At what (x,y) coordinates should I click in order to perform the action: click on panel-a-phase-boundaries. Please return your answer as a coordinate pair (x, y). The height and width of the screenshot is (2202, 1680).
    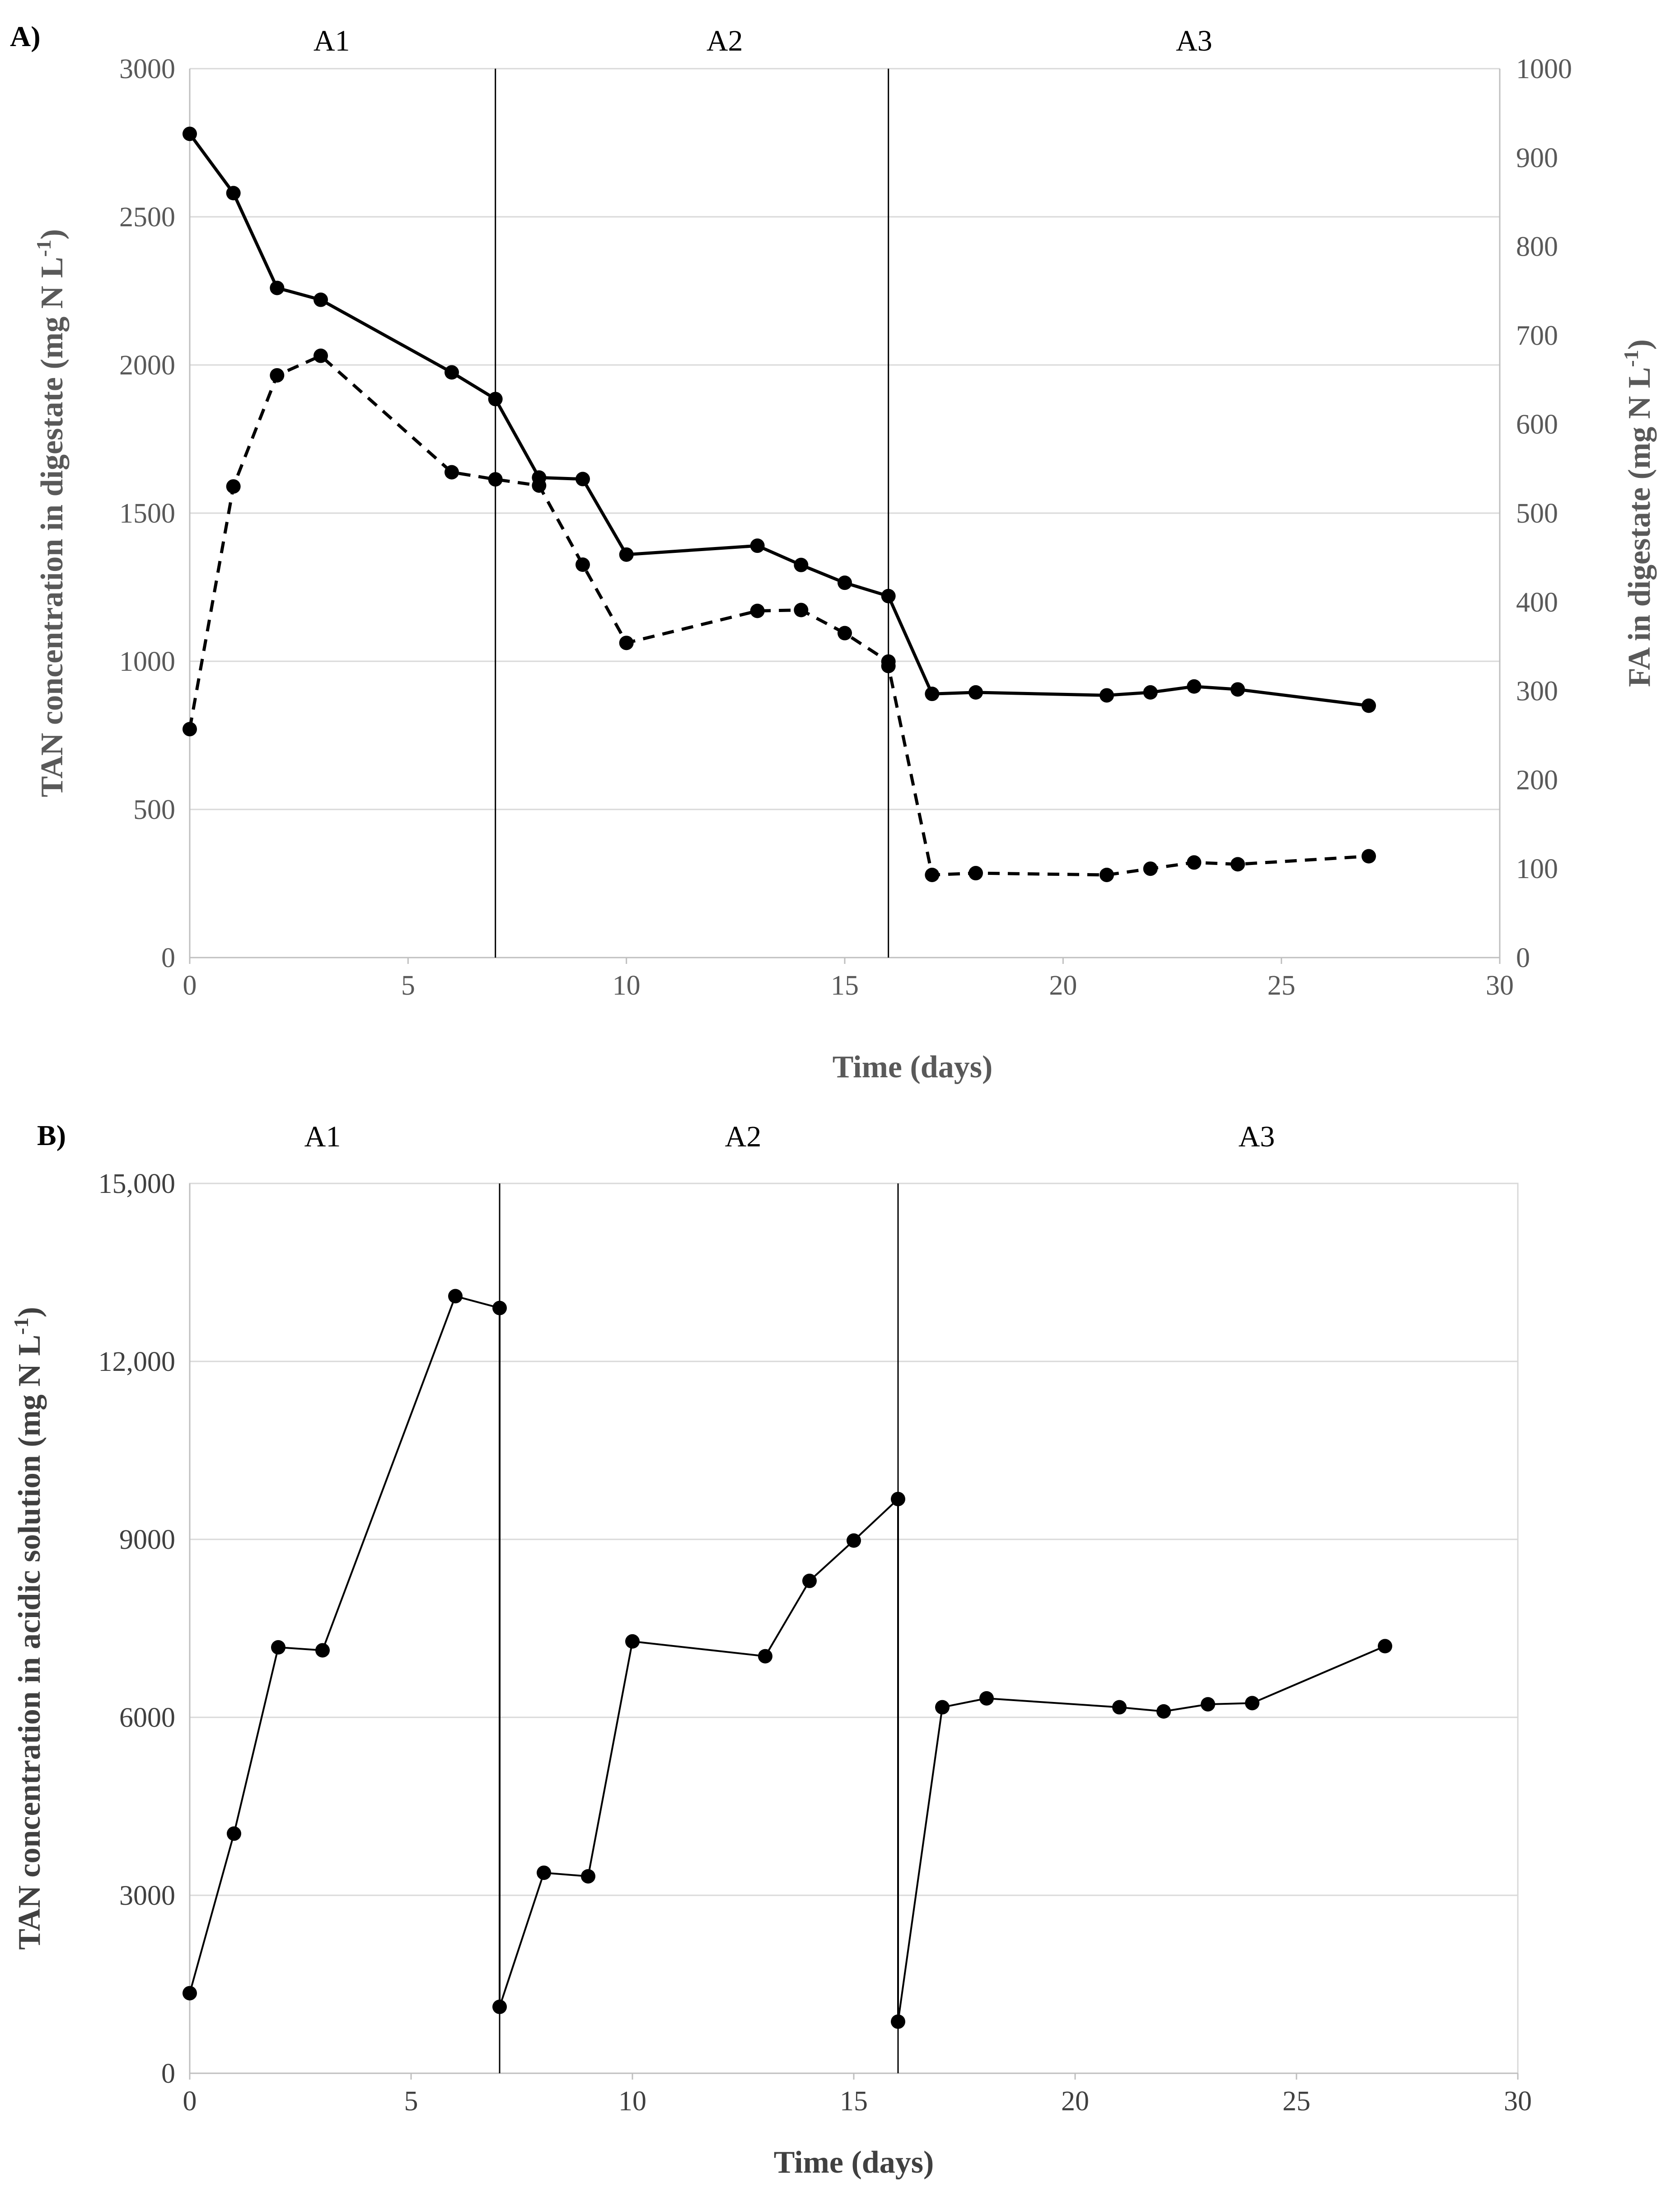
    Looking at the image, I should click on (692, 513).